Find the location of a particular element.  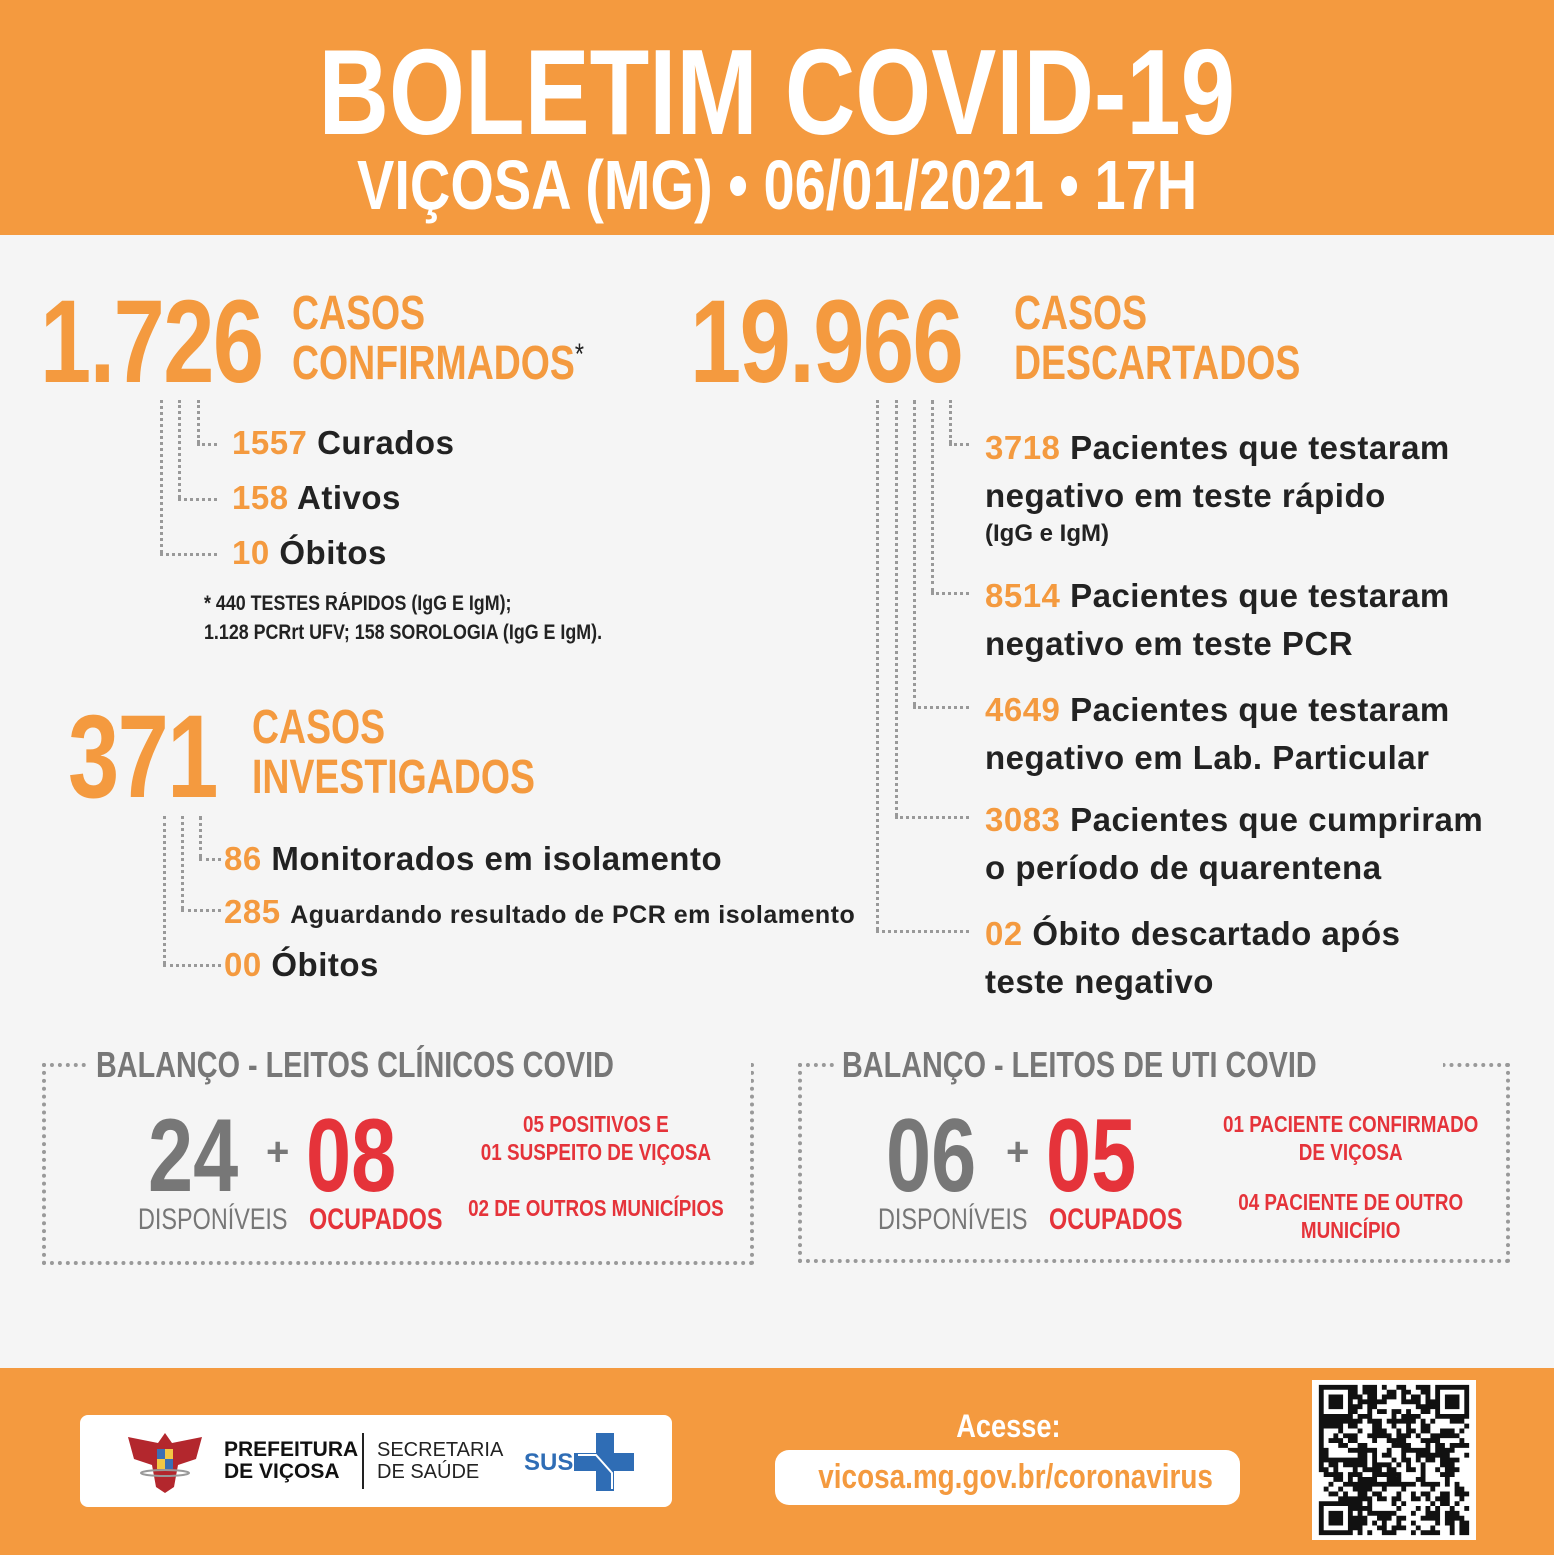

list-item: 10 Óbitos is located at coordinates (309, 552).